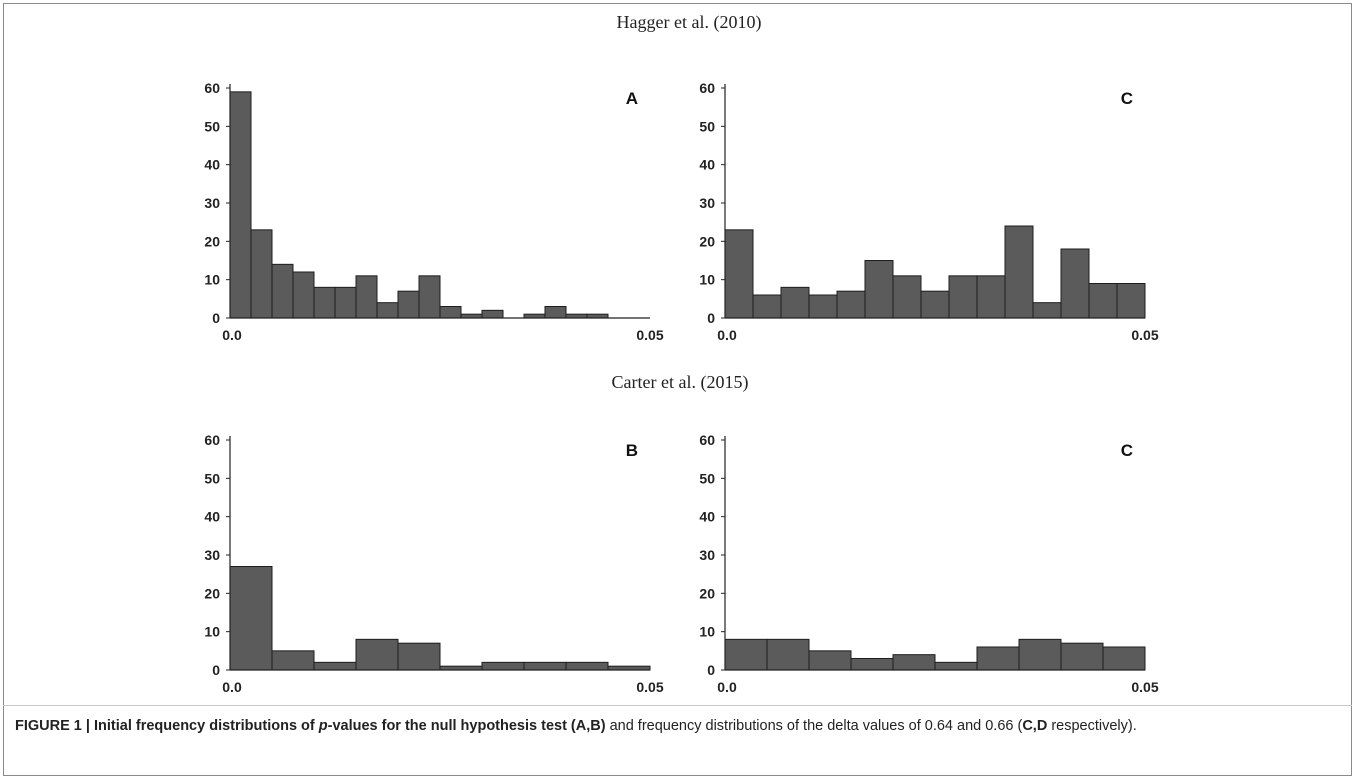 This screenshot has width=1357, height=783. Describe the element at coordinates (1035, 726) in the screenshot. I see `caption-bold-cd: C,D` at that location.